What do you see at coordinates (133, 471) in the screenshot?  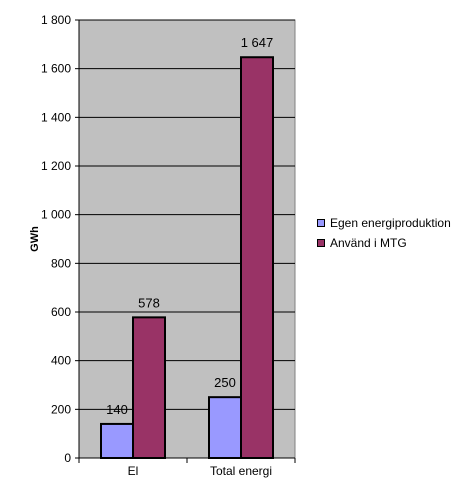 I see `x-category-label: El` at bounding box center [133, 471].